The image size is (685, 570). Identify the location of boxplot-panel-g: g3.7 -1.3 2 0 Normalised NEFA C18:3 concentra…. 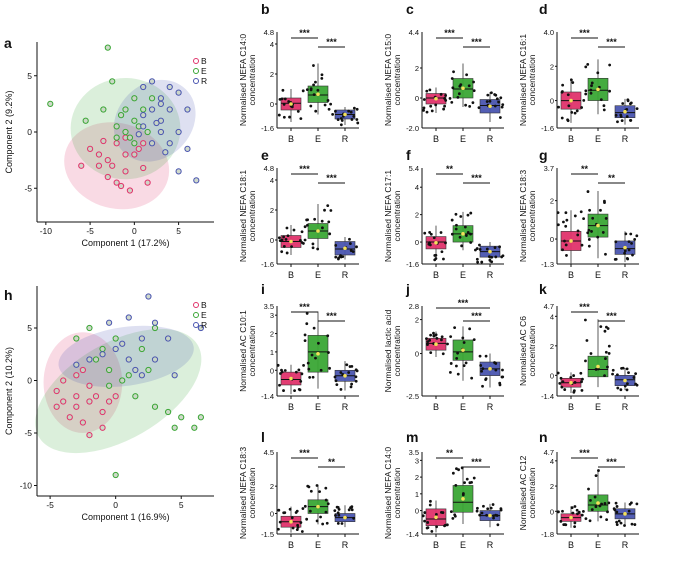
(578, 213).